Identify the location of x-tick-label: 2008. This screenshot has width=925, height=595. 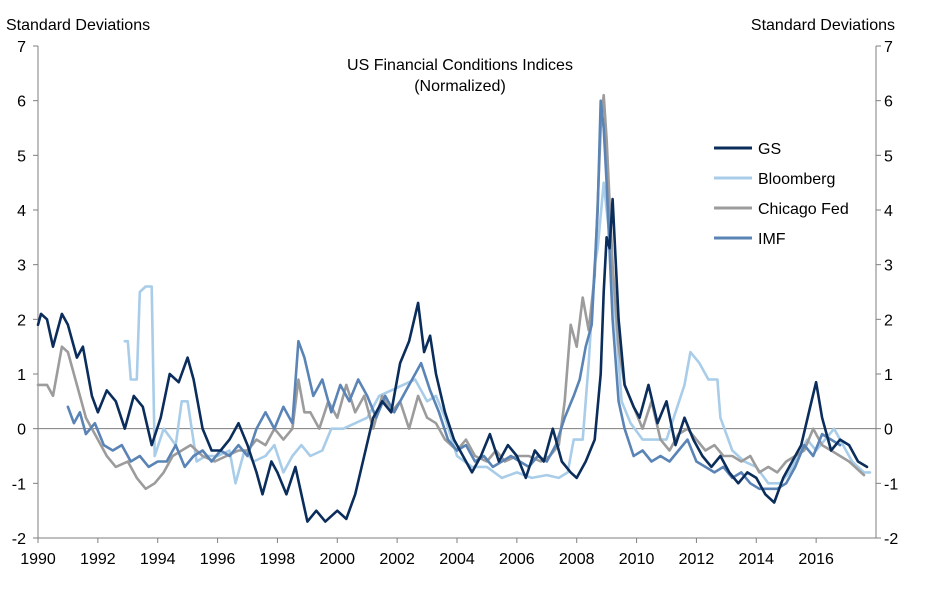
(577, 559).